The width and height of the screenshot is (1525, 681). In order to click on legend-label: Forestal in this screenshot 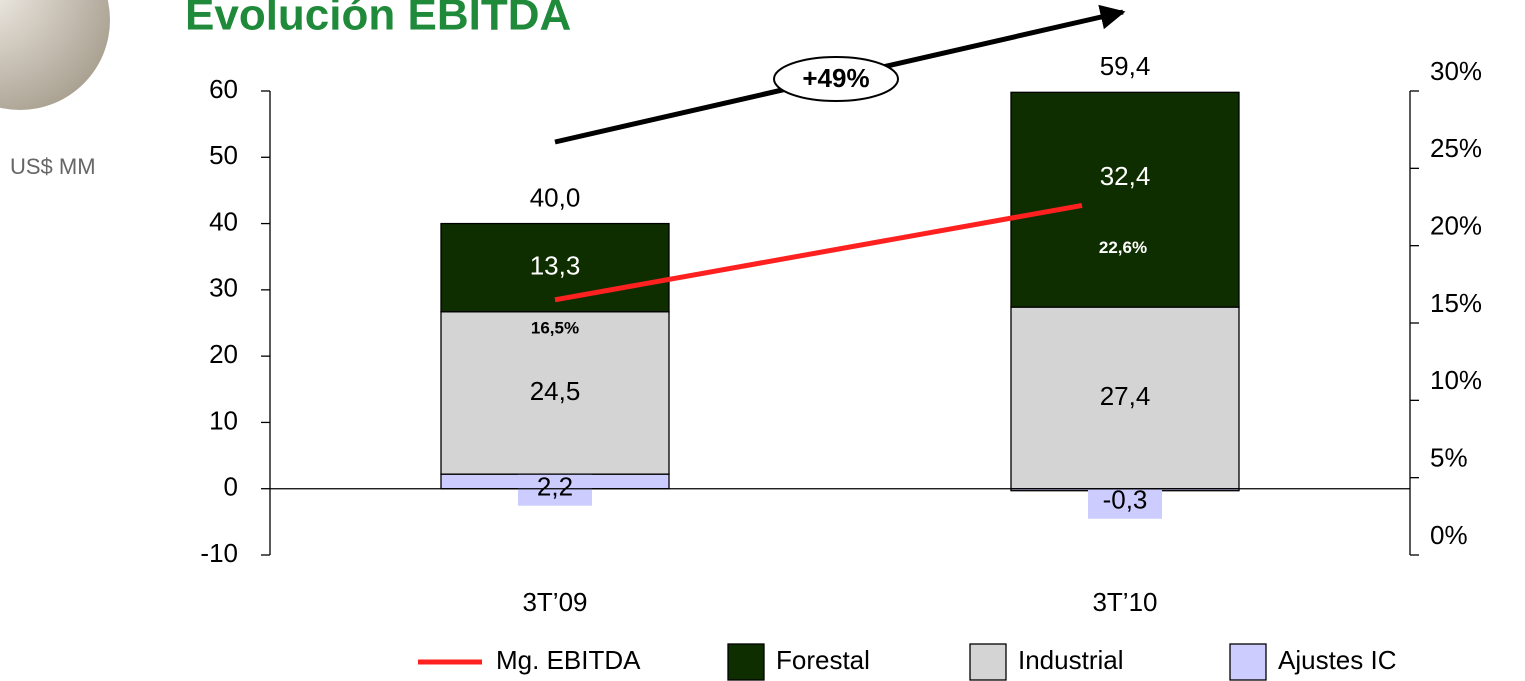, I will do `click(823, 660)`.